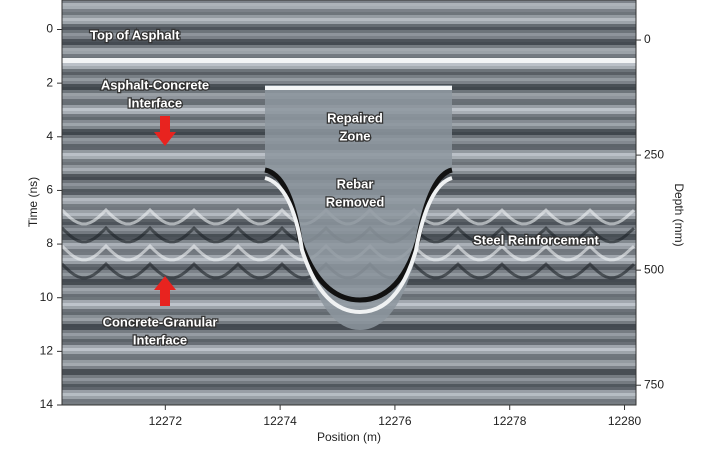 This screenshot has height=449, width=702. What do you see at coordinates (536, 239) in the screenshot?
I see `annotation: Steel Reinforcement` at bounding box center [536, 239].